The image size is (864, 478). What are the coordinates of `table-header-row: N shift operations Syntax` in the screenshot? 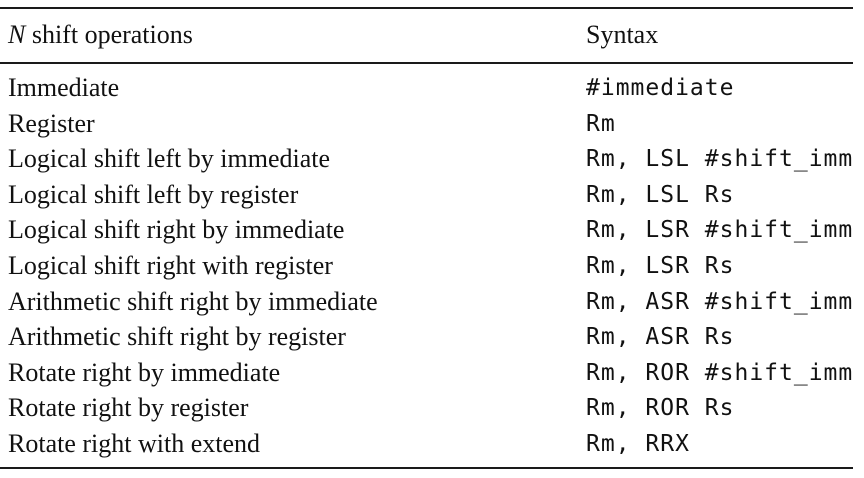 It's located at (426, 35).